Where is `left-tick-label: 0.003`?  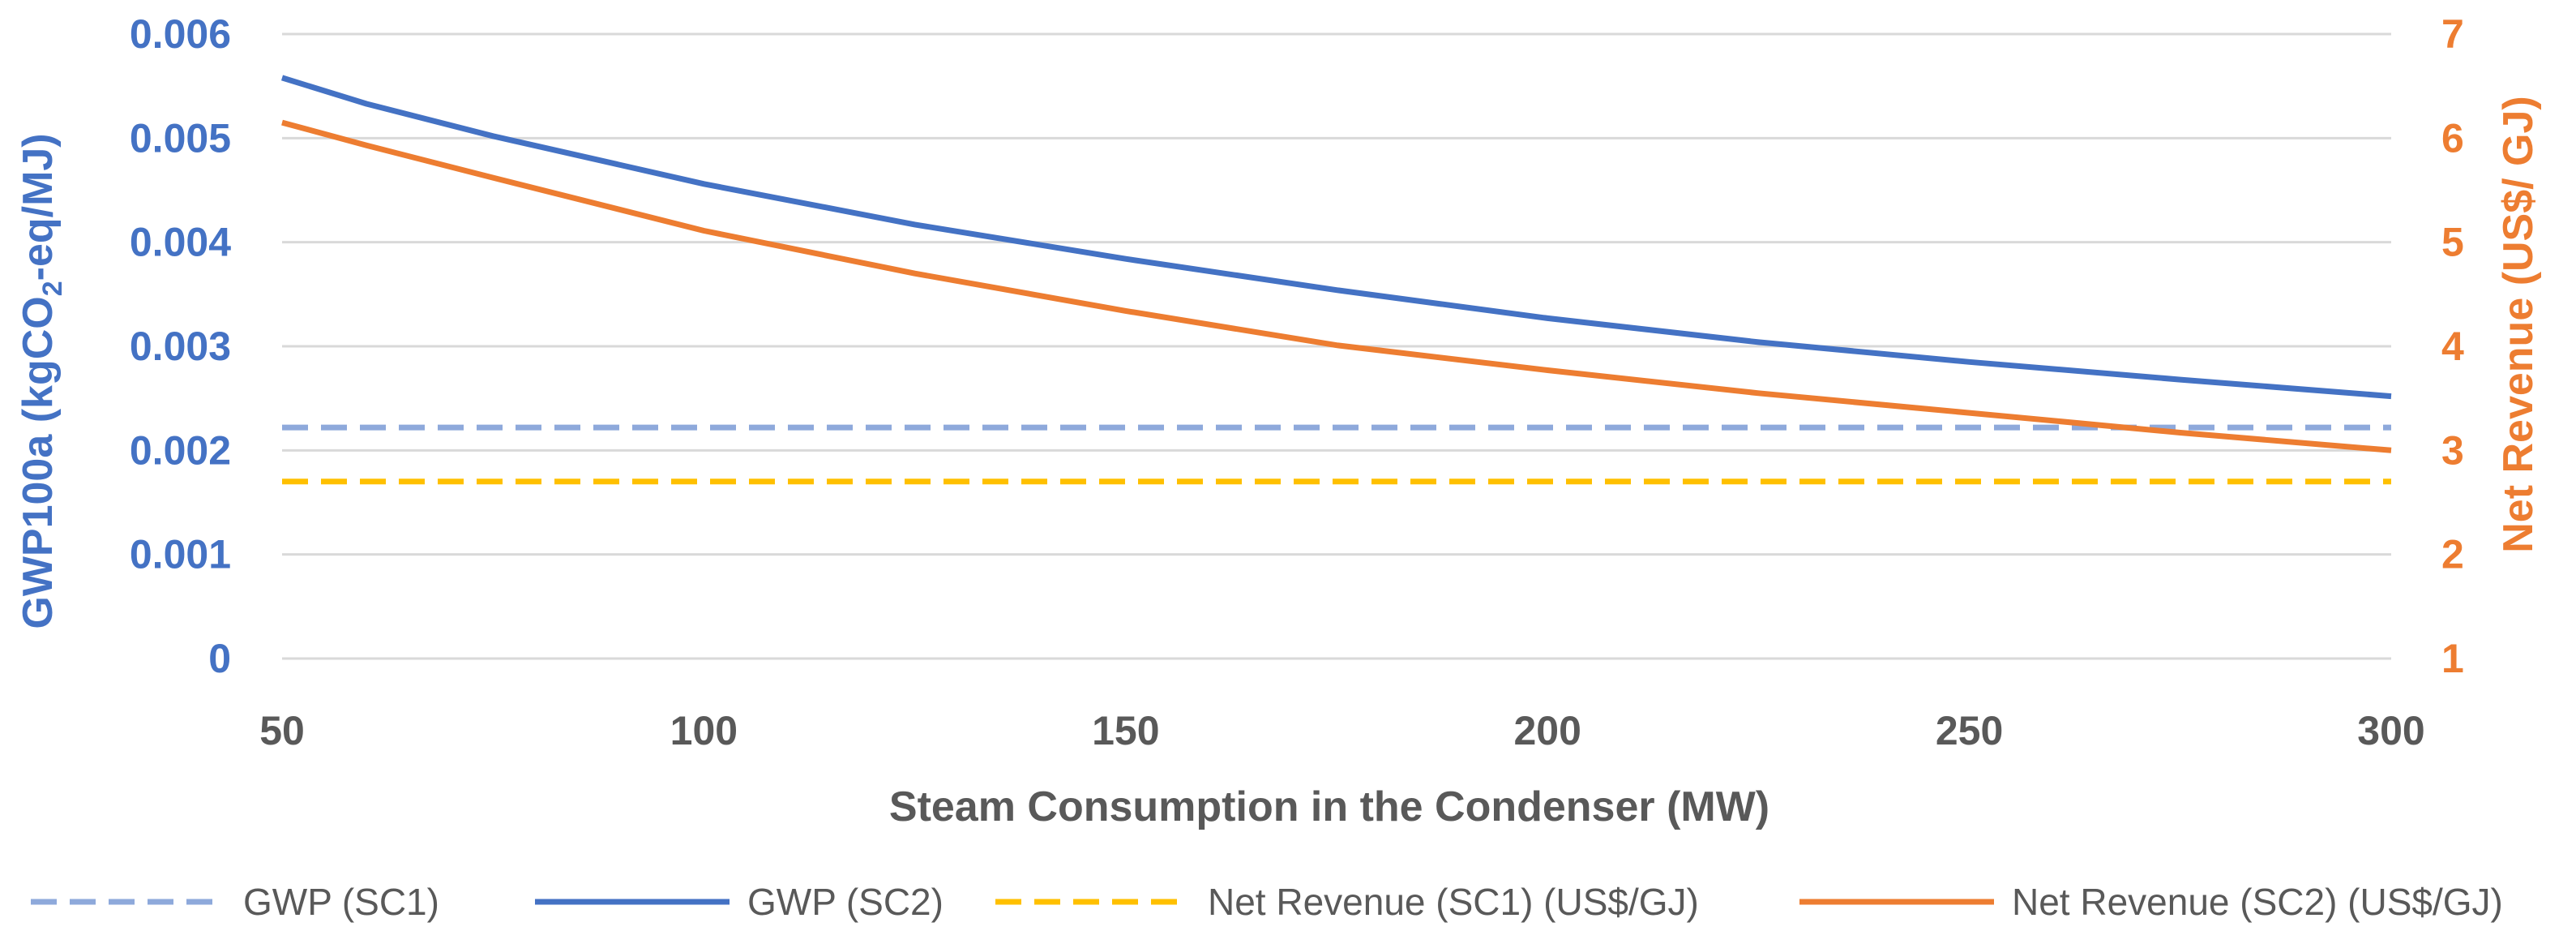
left-tick-label: 0.003 is located at coordinates (180, 346).